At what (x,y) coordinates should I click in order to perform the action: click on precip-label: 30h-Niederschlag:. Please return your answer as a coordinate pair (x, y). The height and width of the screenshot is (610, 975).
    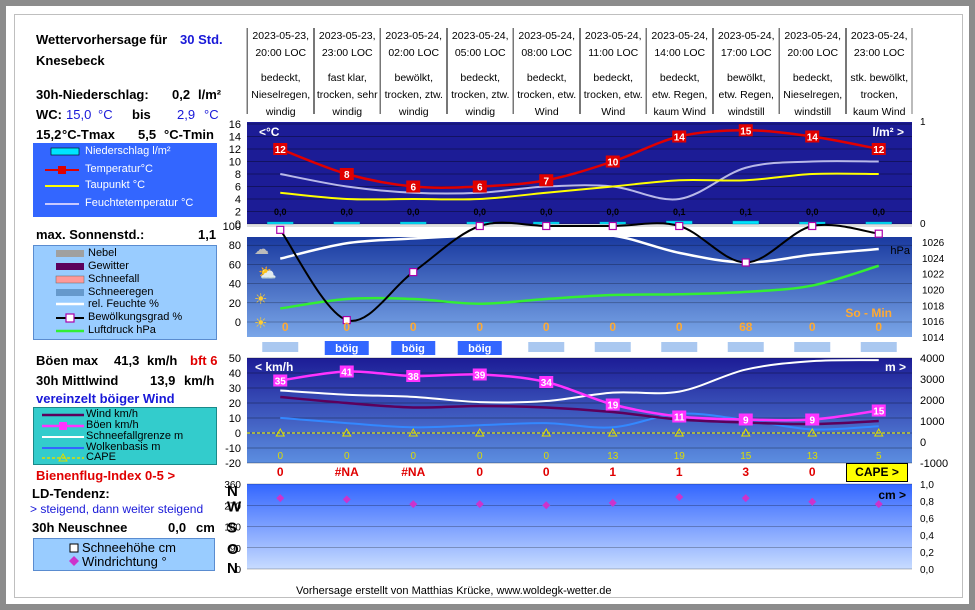
    Looking at the image, I should click on (92, 94).